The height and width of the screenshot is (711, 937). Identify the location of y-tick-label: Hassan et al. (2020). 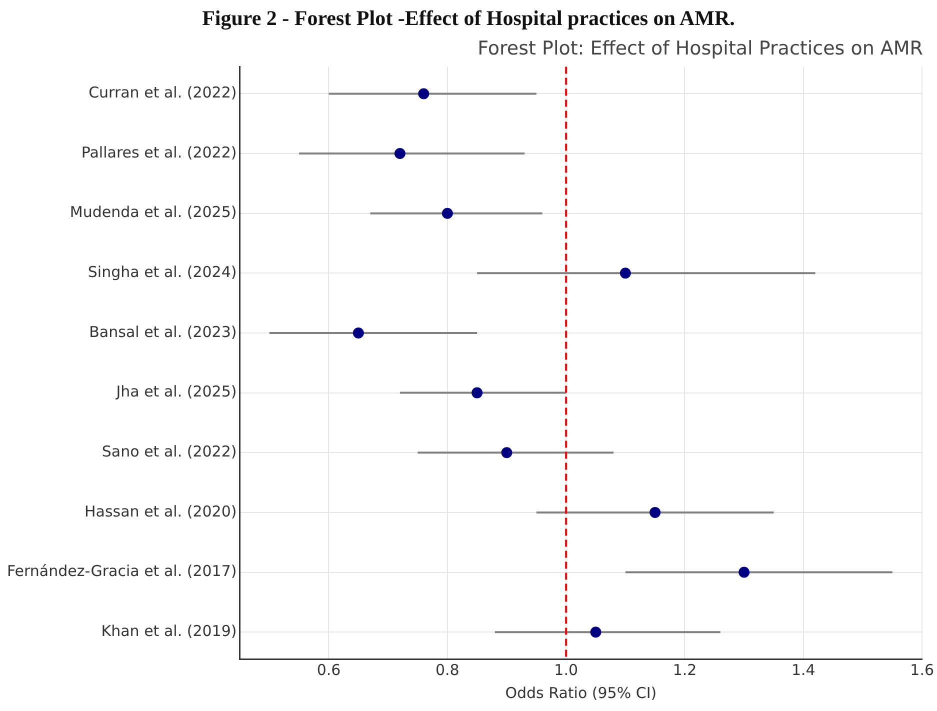
(160, 511).